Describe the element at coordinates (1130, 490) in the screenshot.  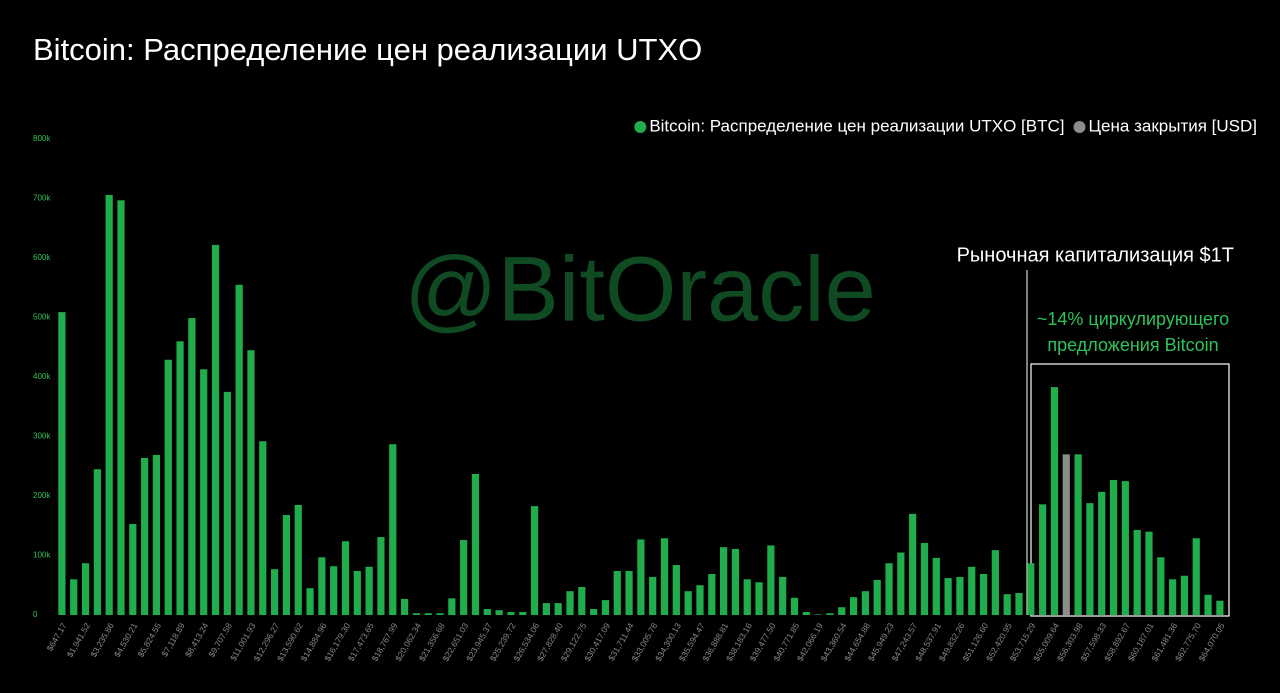
I see `highlight-box` at that location.